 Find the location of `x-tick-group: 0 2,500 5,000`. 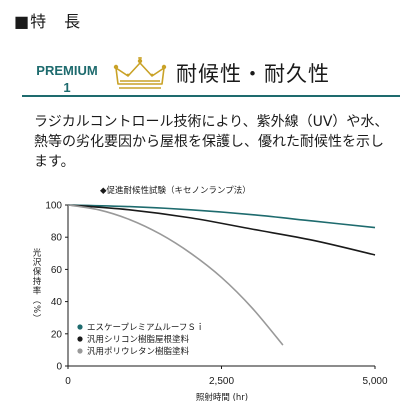

x-tick-group: 0 2,500 5,000 is located at coordinates (226, 376).